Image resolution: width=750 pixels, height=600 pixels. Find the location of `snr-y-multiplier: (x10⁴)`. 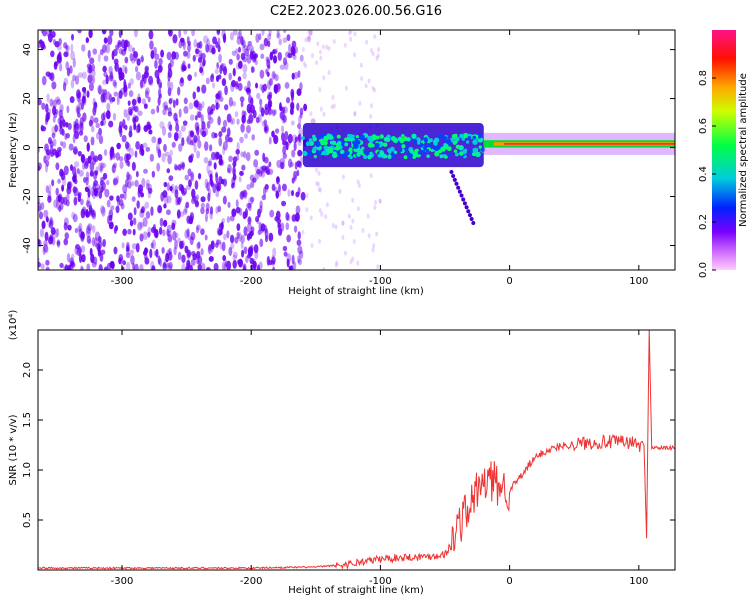

snr-y-multiplier: (x10⁴) is located at coordinates (13, 325).